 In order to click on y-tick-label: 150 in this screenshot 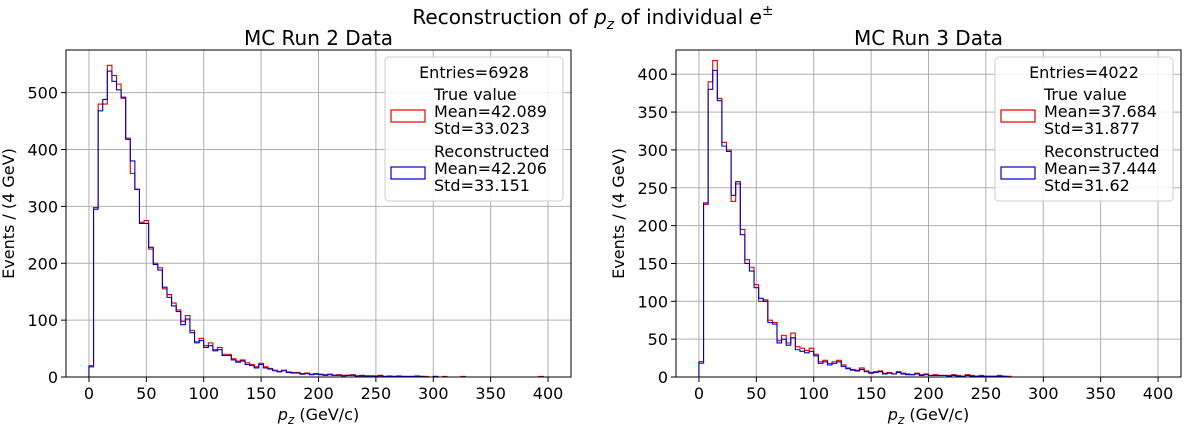, I will do `click(652, 263)`.